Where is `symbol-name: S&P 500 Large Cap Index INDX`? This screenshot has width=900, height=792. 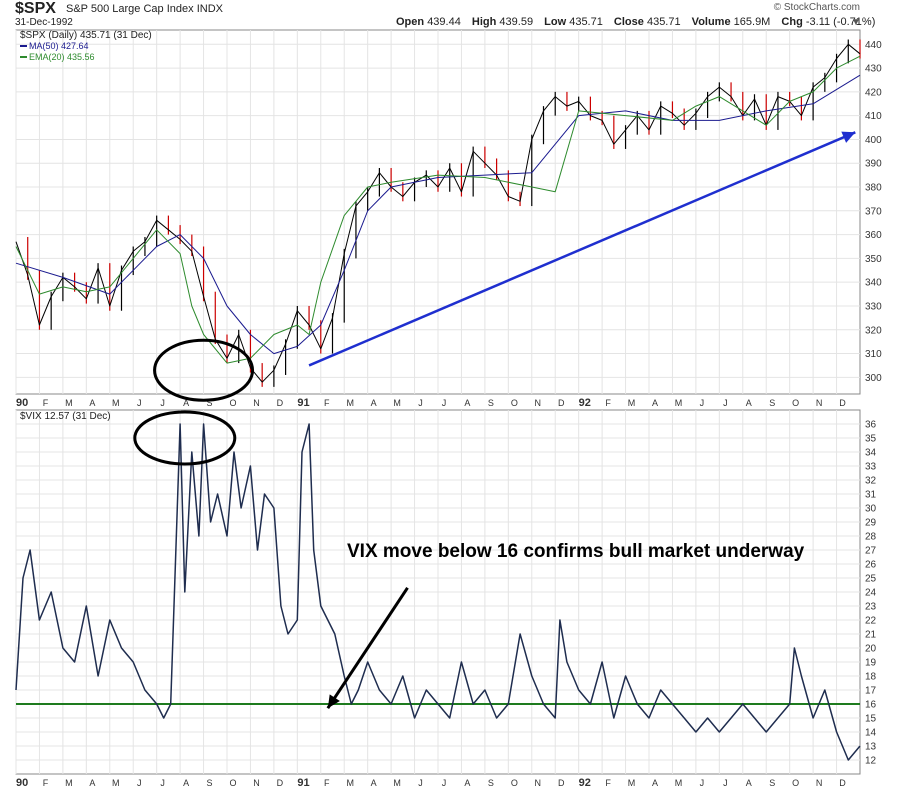 symbol-name: S&P 500 Large Cap Index INDX is located at coordinates (144, 9).